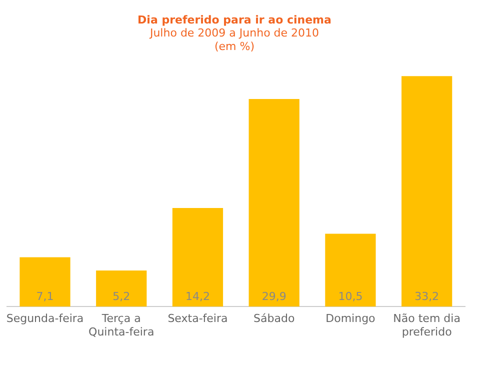 Image resolution: width=479 pixels, height=383 pixels. I want to click on data-label: 10,5, so click(350, 296).